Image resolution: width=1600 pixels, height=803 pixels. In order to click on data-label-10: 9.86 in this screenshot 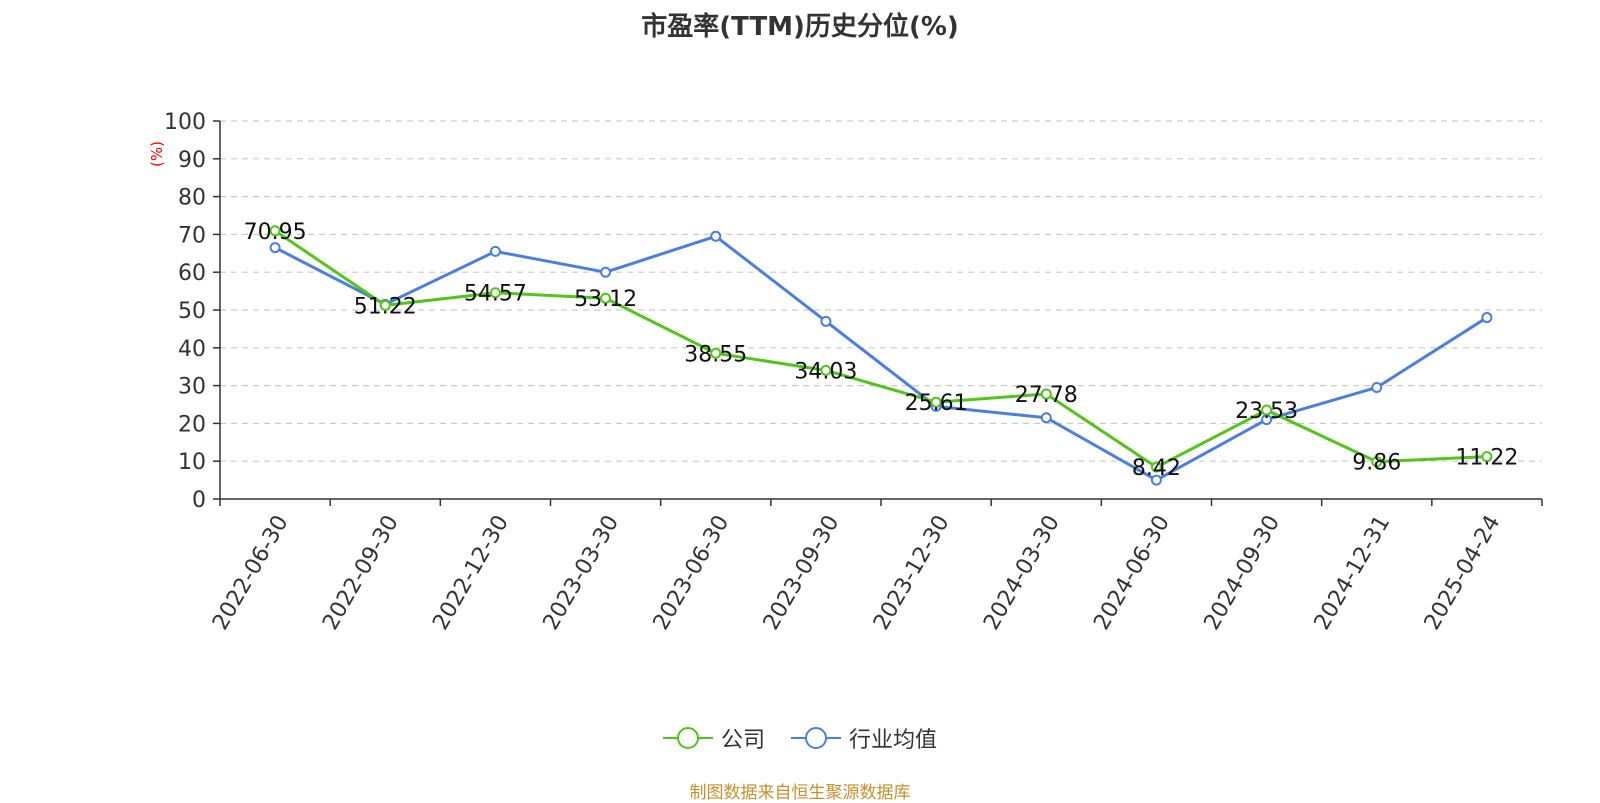, I will do `click(1376, 463)`.